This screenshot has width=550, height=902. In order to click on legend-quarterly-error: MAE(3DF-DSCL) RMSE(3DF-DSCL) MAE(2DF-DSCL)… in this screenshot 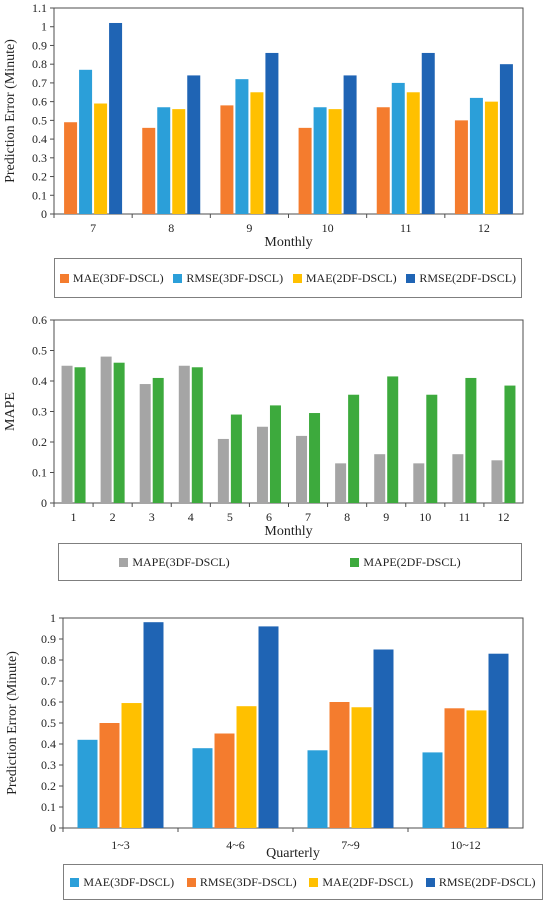, I will do `click(303, 882)`.